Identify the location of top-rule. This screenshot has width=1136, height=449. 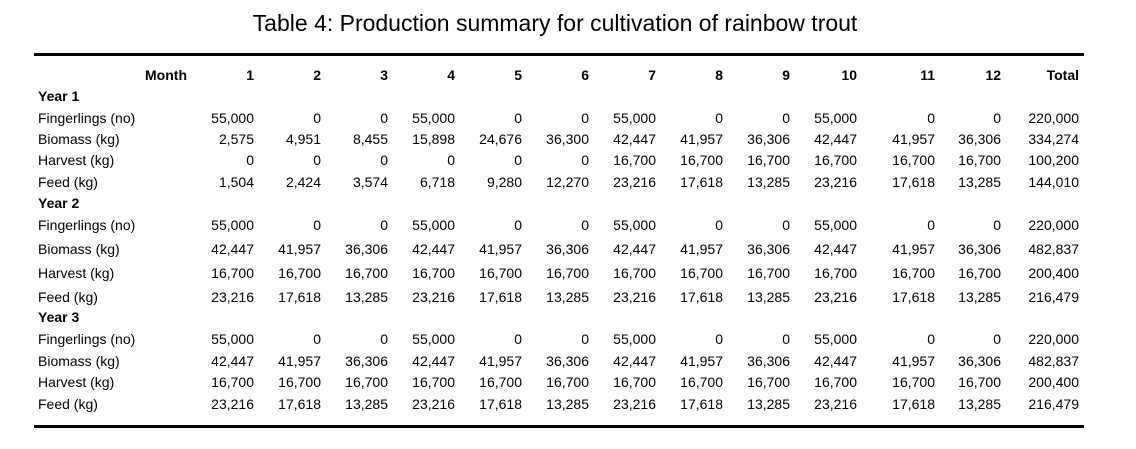
(559, 54).